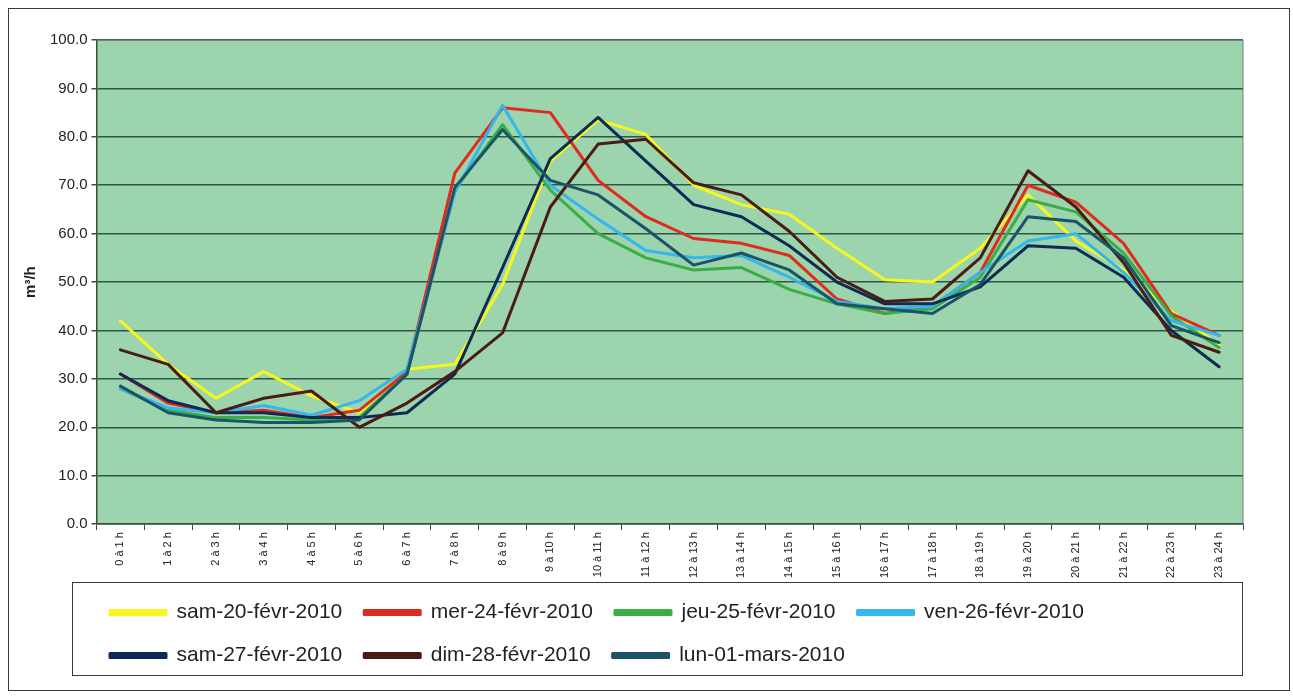  I want to click on y-tick-label: 90.0, so click(73, 87).